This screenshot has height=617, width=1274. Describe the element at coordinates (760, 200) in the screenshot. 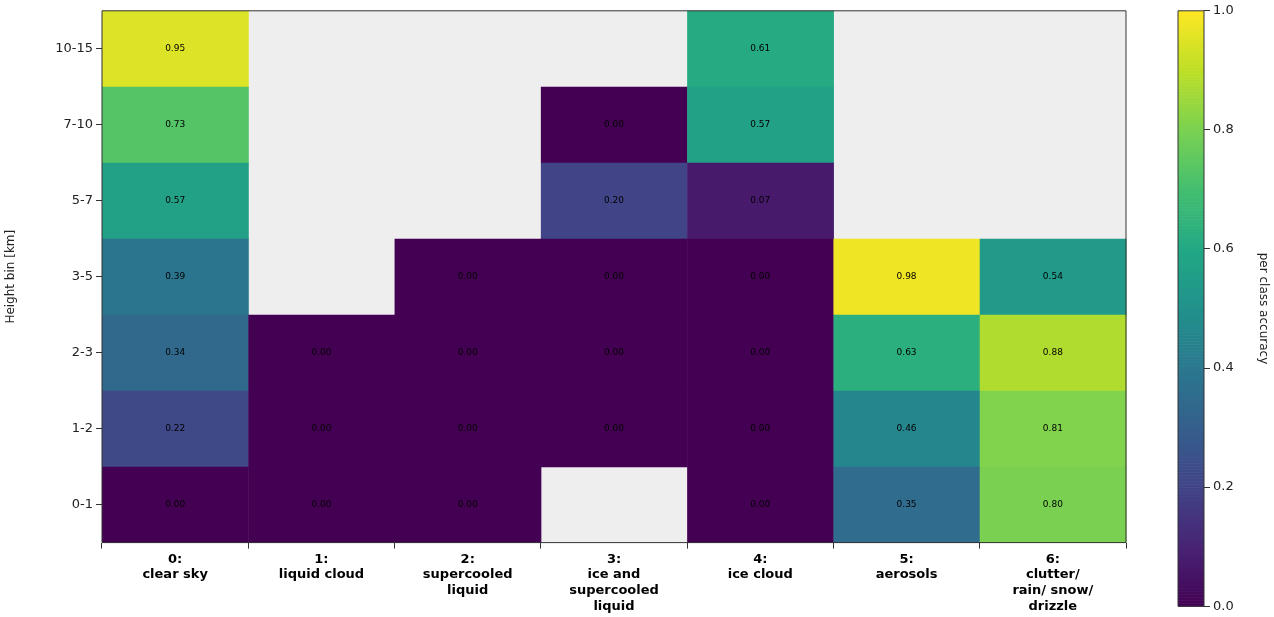

I see `data-label: 0.07` at that location.